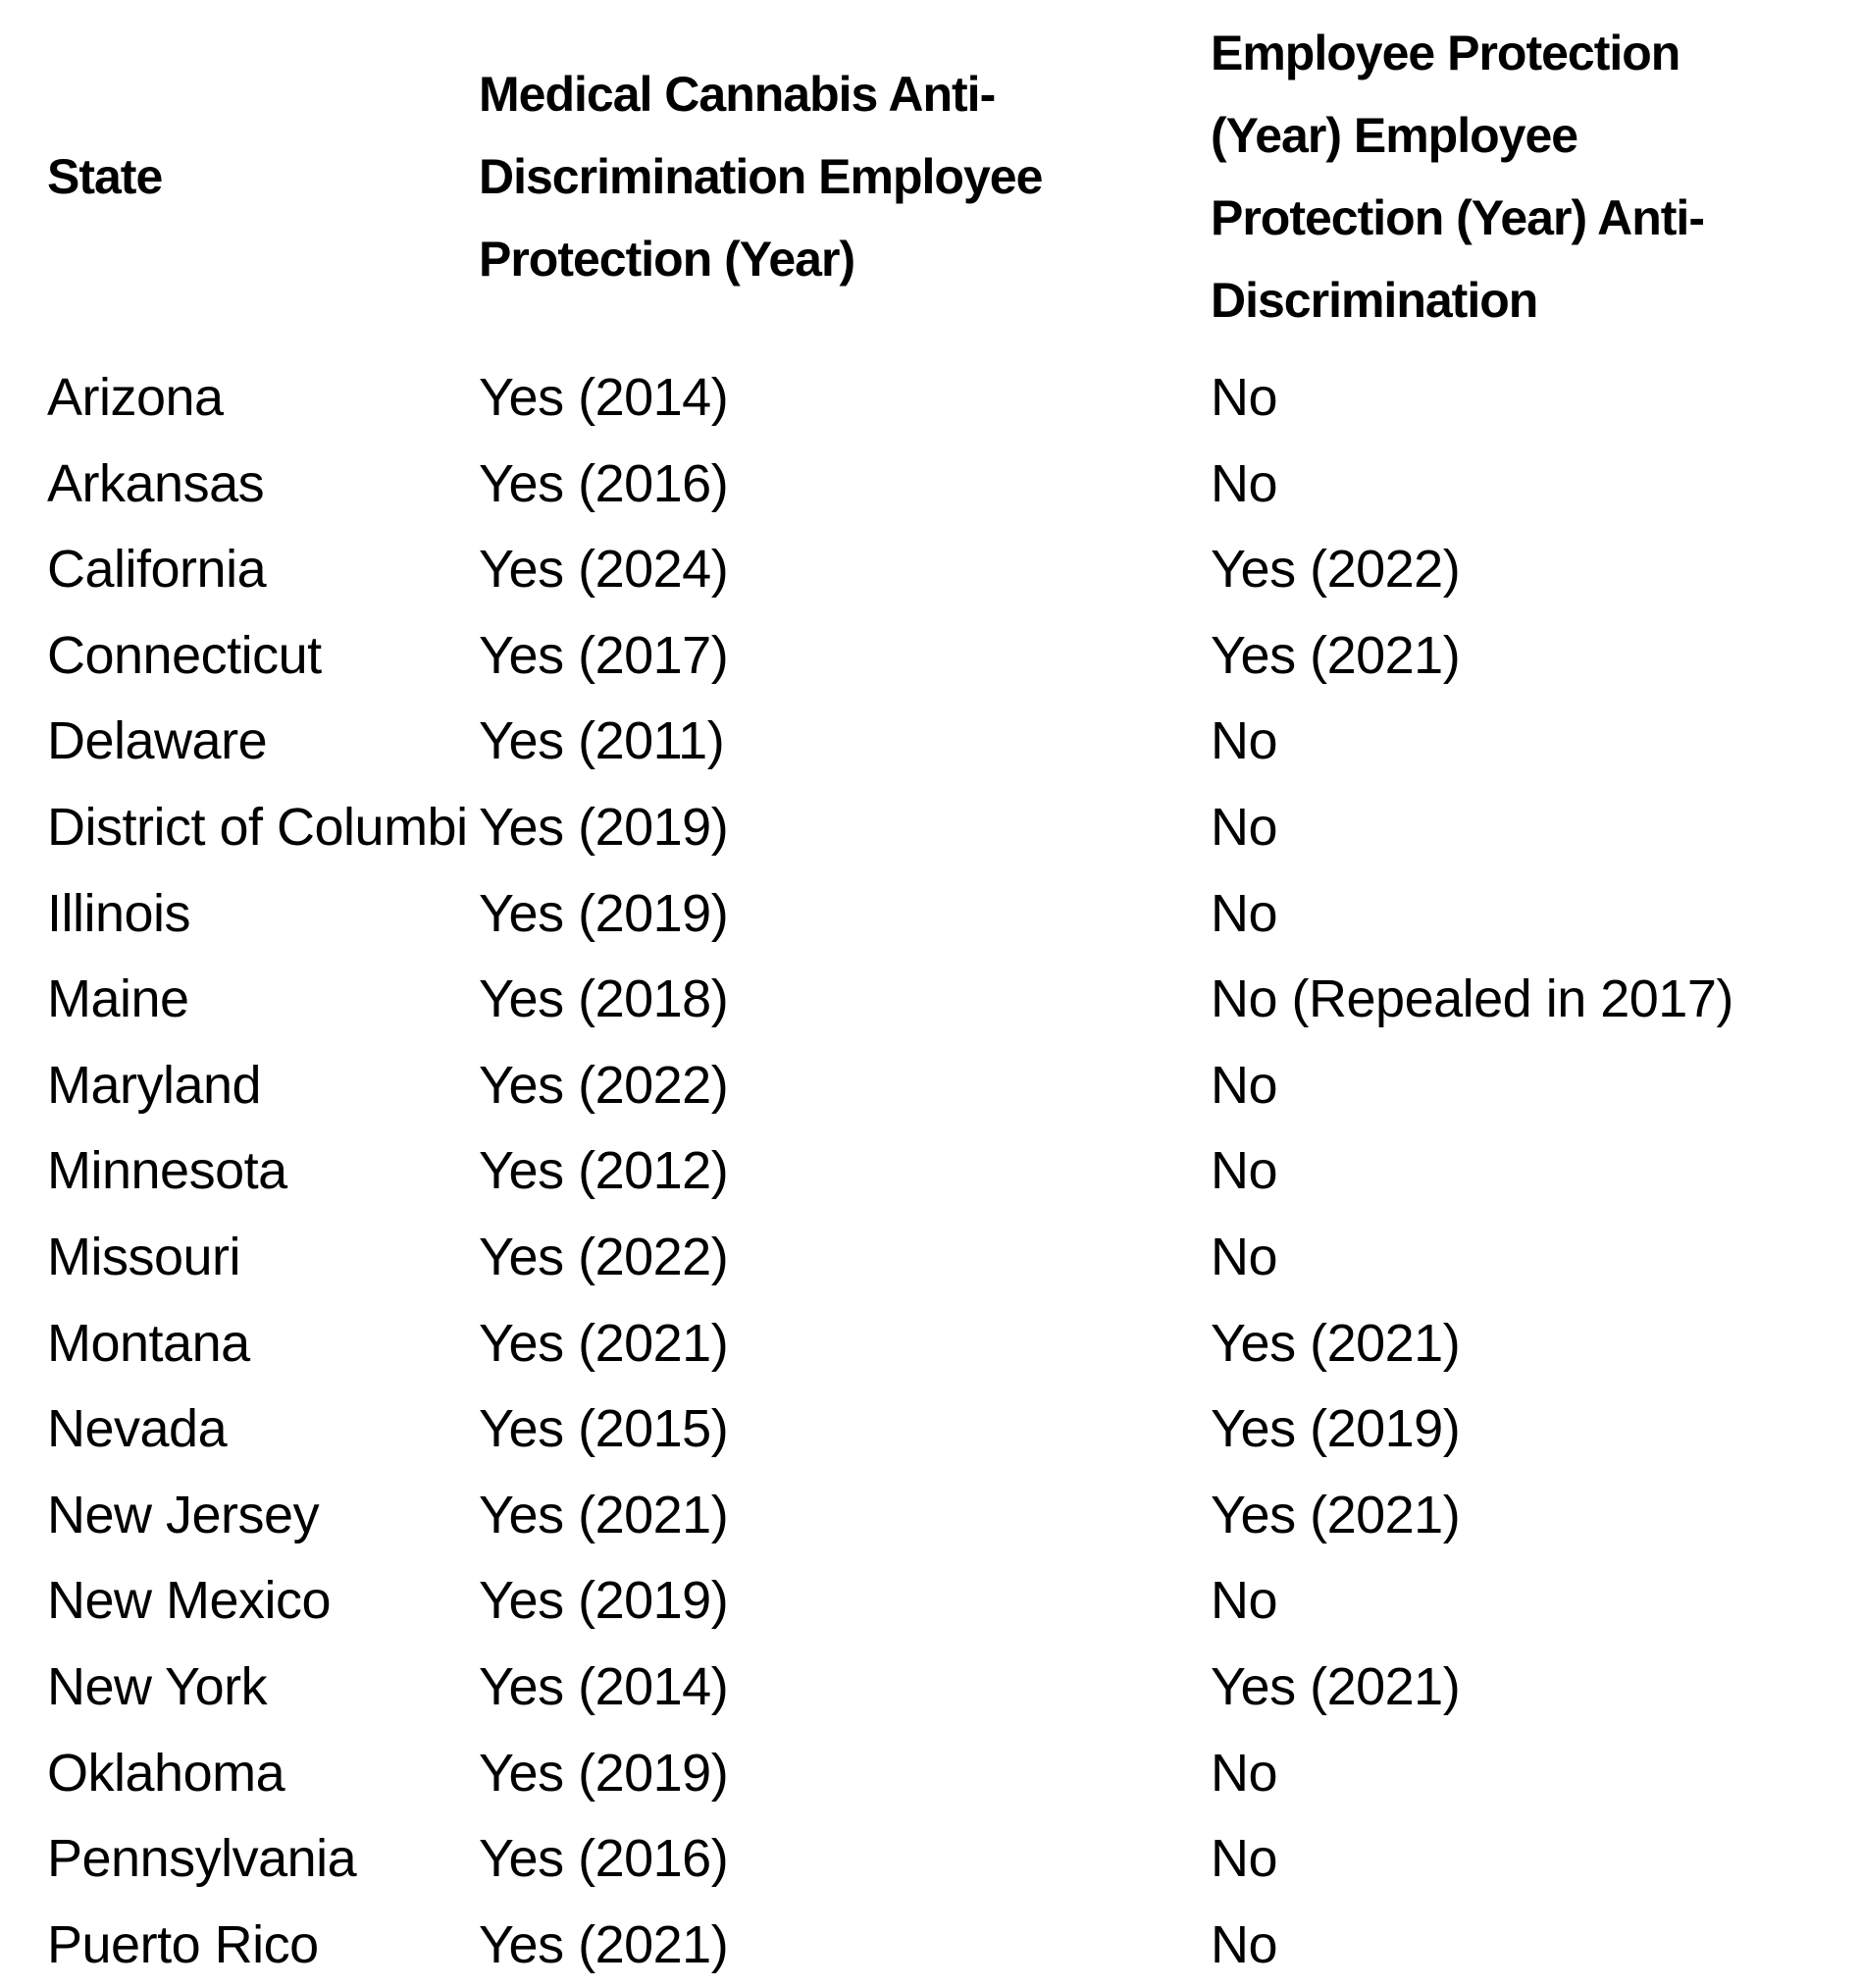  Describe the element at coordinates (930, 1516) in the screenshot. I see `table-row: New Jersey Yes (2021) Yes (2021)` at that location.